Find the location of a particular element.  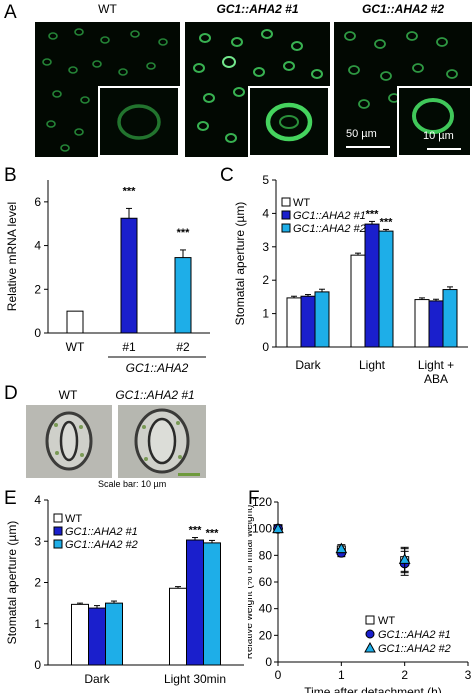

micro-label-line1: GC1::AHA2 #1 is located at coordinates (257, 9).